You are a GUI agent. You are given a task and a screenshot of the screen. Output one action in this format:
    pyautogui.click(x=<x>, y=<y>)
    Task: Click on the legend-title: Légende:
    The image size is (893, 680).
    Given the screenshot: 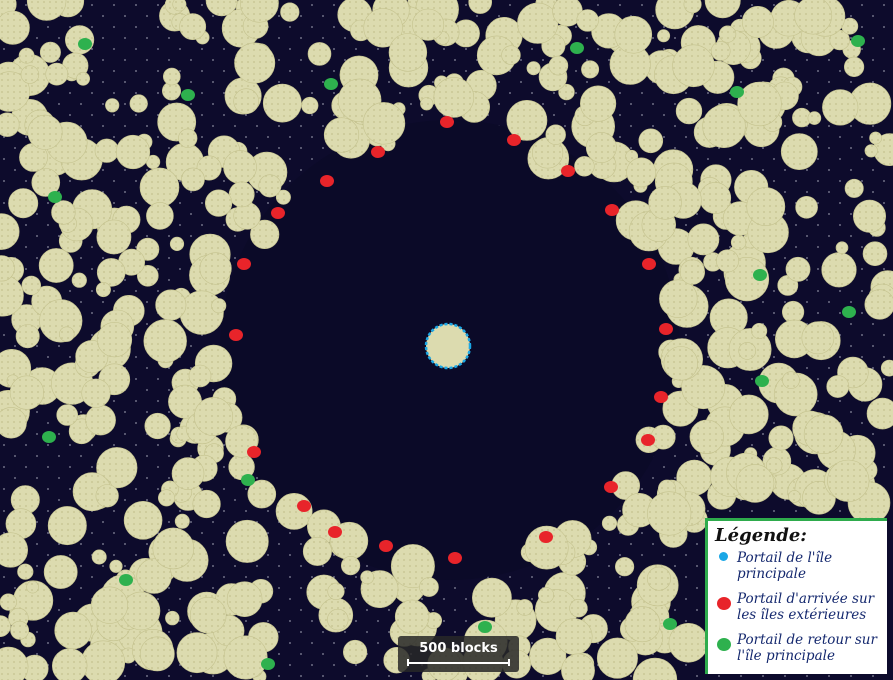 What is the action you would take?
    pyautogui.click(x=761, y=535)
    